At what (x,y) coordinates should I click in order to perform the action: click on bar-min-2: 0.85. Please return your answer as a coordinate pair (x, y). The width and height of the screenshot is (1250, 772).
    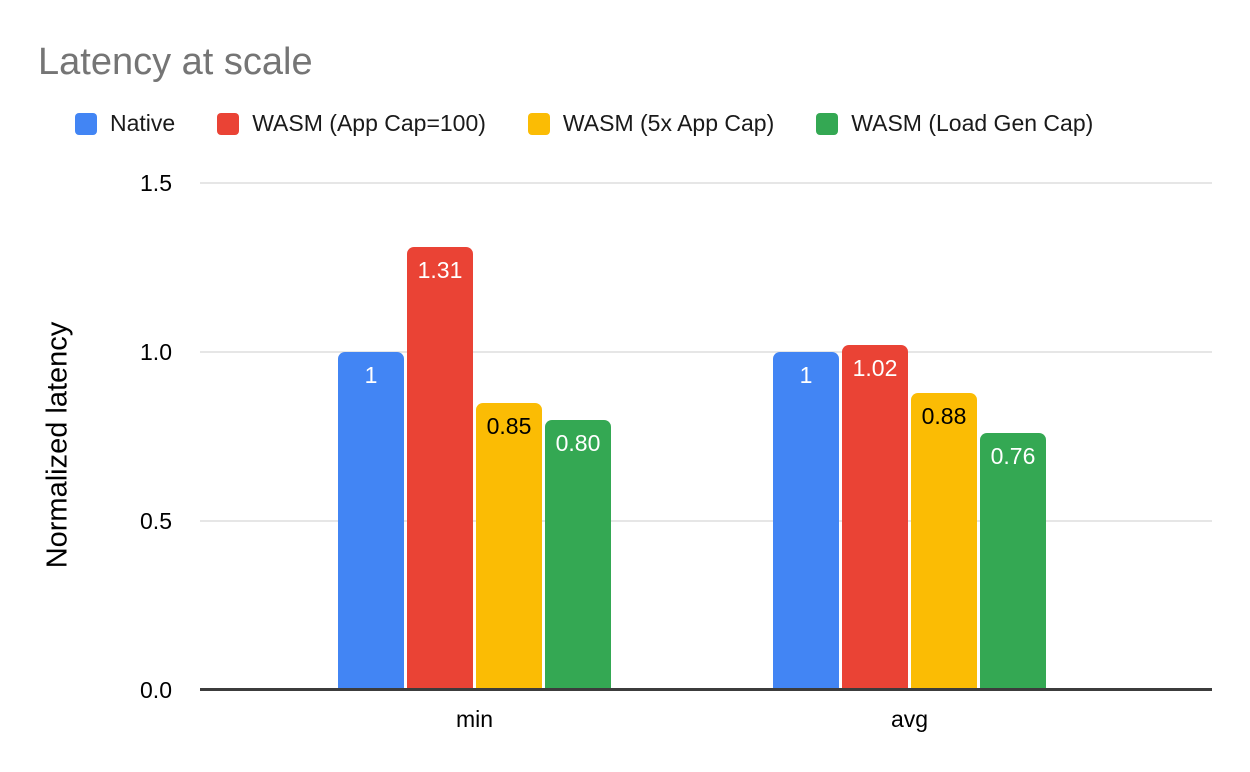
    Looking at the image, I should click on (509, 546).